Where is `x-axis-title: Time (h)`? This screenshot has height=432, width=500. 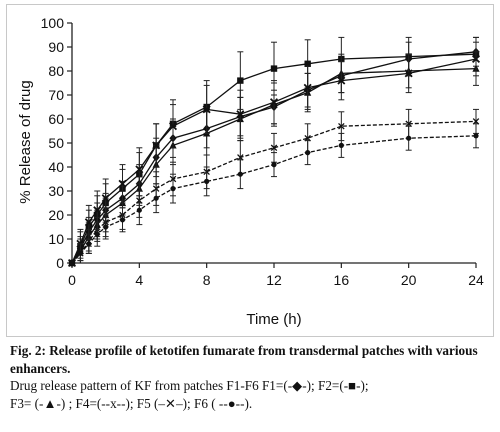
x-axis-title: Time (h) is located at coordinates (273, 319).